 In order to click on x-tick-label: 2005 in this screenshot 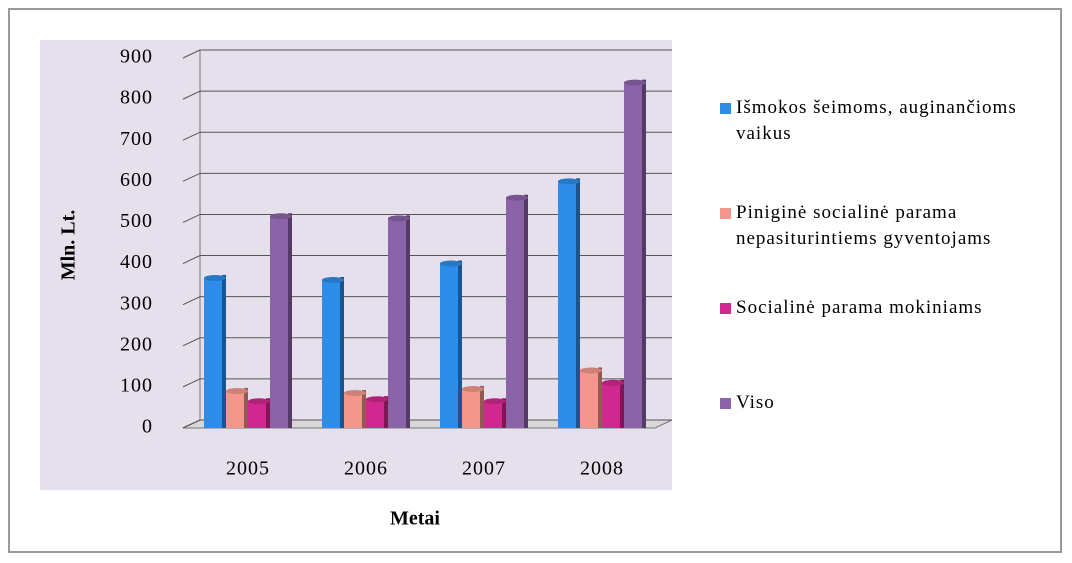, I will do `click(248, 469)`.